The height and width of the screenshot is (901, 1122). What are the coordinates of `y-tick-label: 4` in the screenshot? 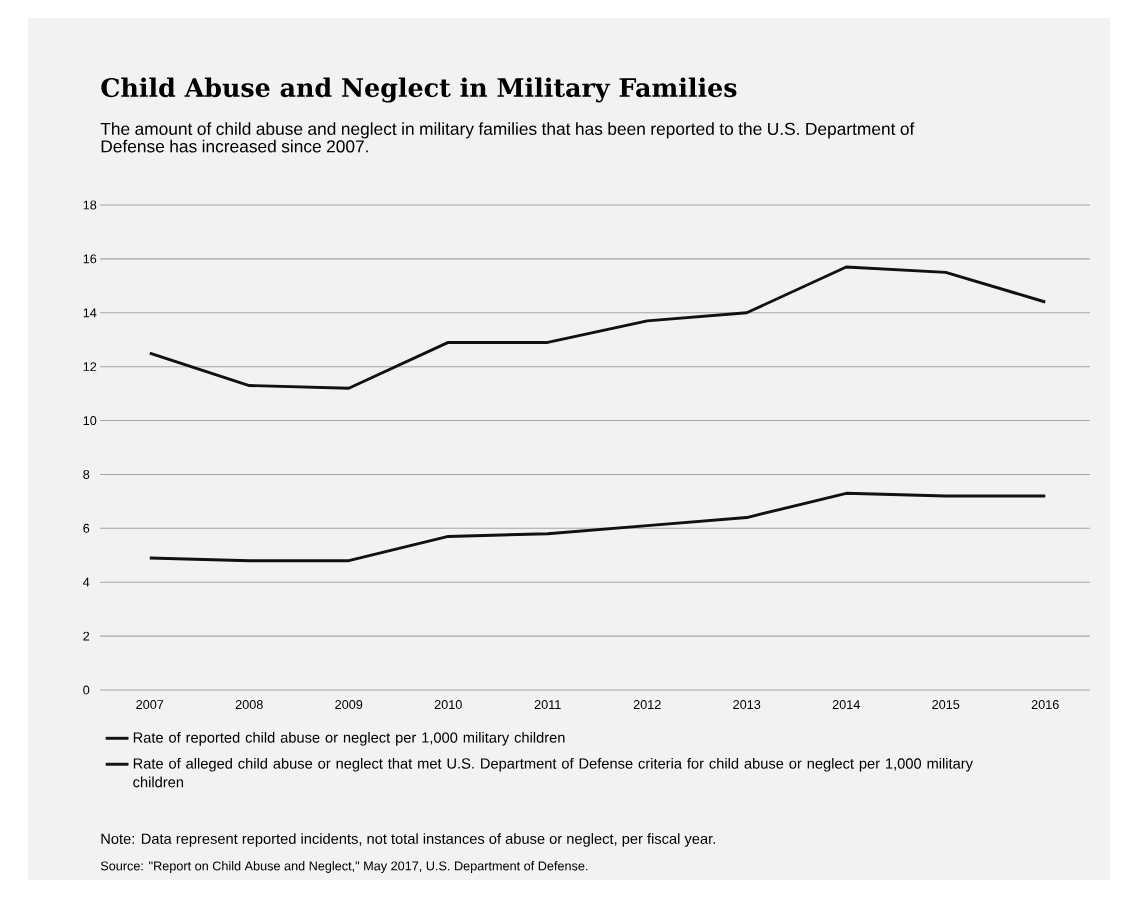 It's located at (86, 582).